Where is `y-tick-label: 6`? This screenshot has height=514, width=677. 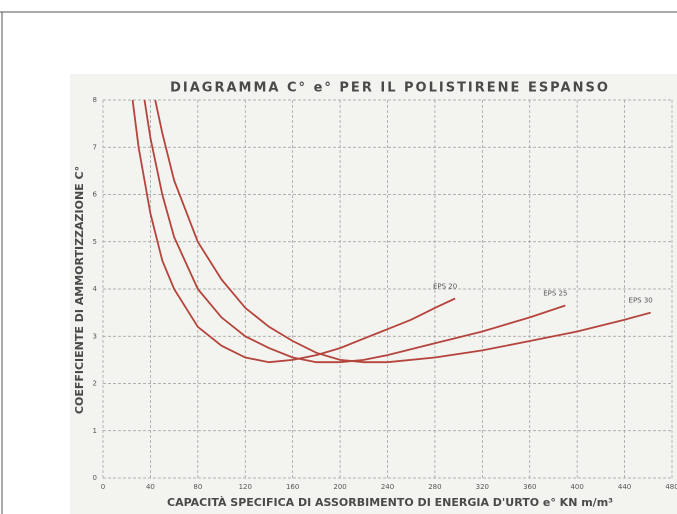 y-tick-label: 6 is located at coordinates (95, 195).